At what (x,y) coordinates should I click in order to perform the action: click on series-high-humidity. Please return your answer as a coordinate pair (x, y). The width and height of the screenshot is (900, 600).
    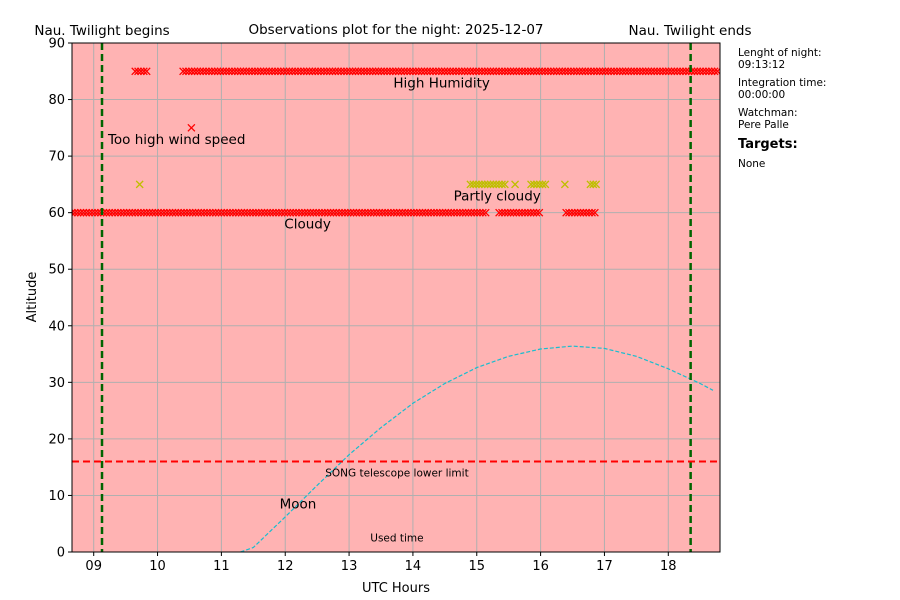
    Looking at the image, I should click on (425, 71).